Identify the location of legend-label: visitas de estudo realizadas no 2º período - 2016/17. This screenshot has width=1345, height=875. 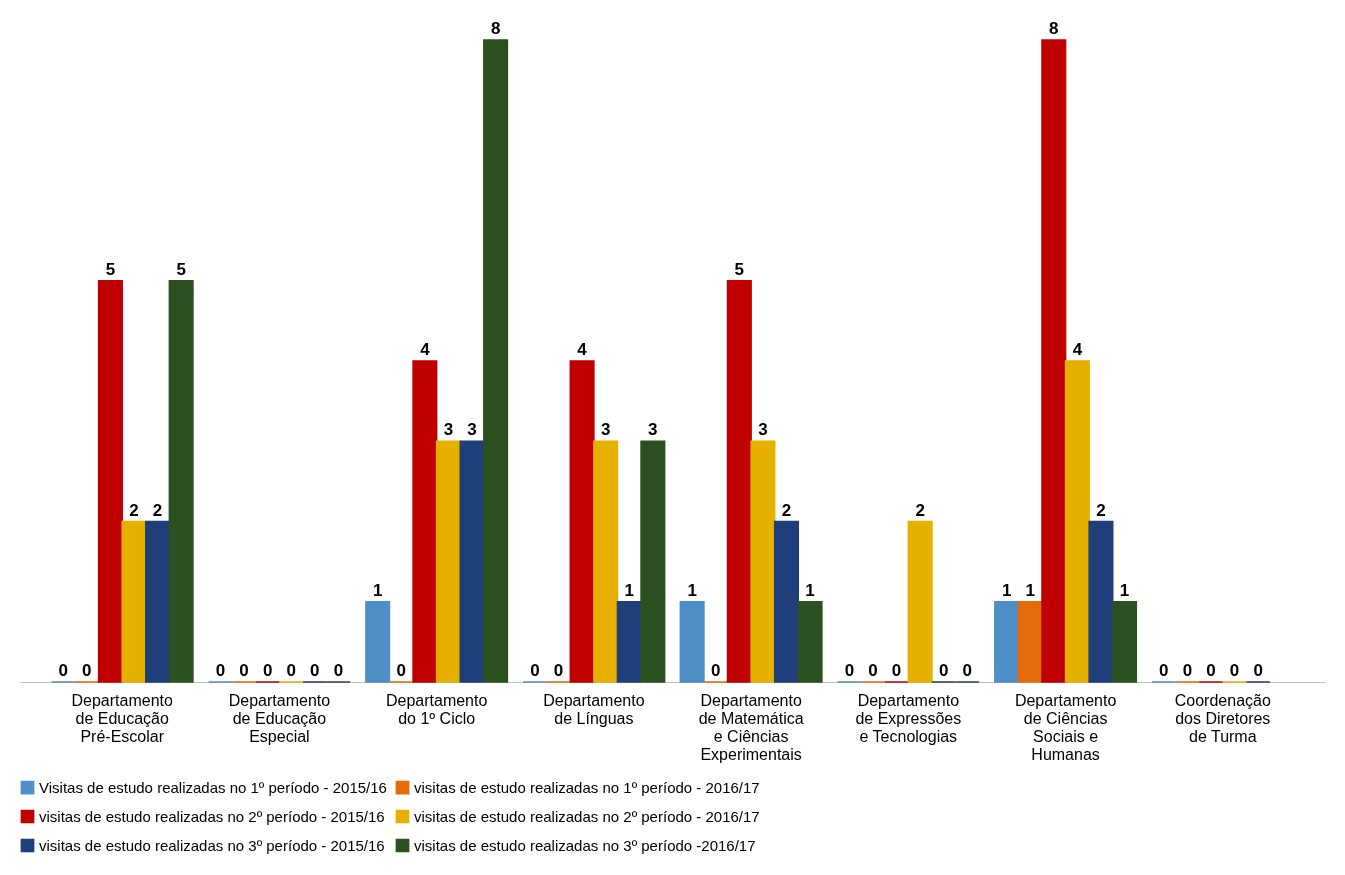
(587, 816).